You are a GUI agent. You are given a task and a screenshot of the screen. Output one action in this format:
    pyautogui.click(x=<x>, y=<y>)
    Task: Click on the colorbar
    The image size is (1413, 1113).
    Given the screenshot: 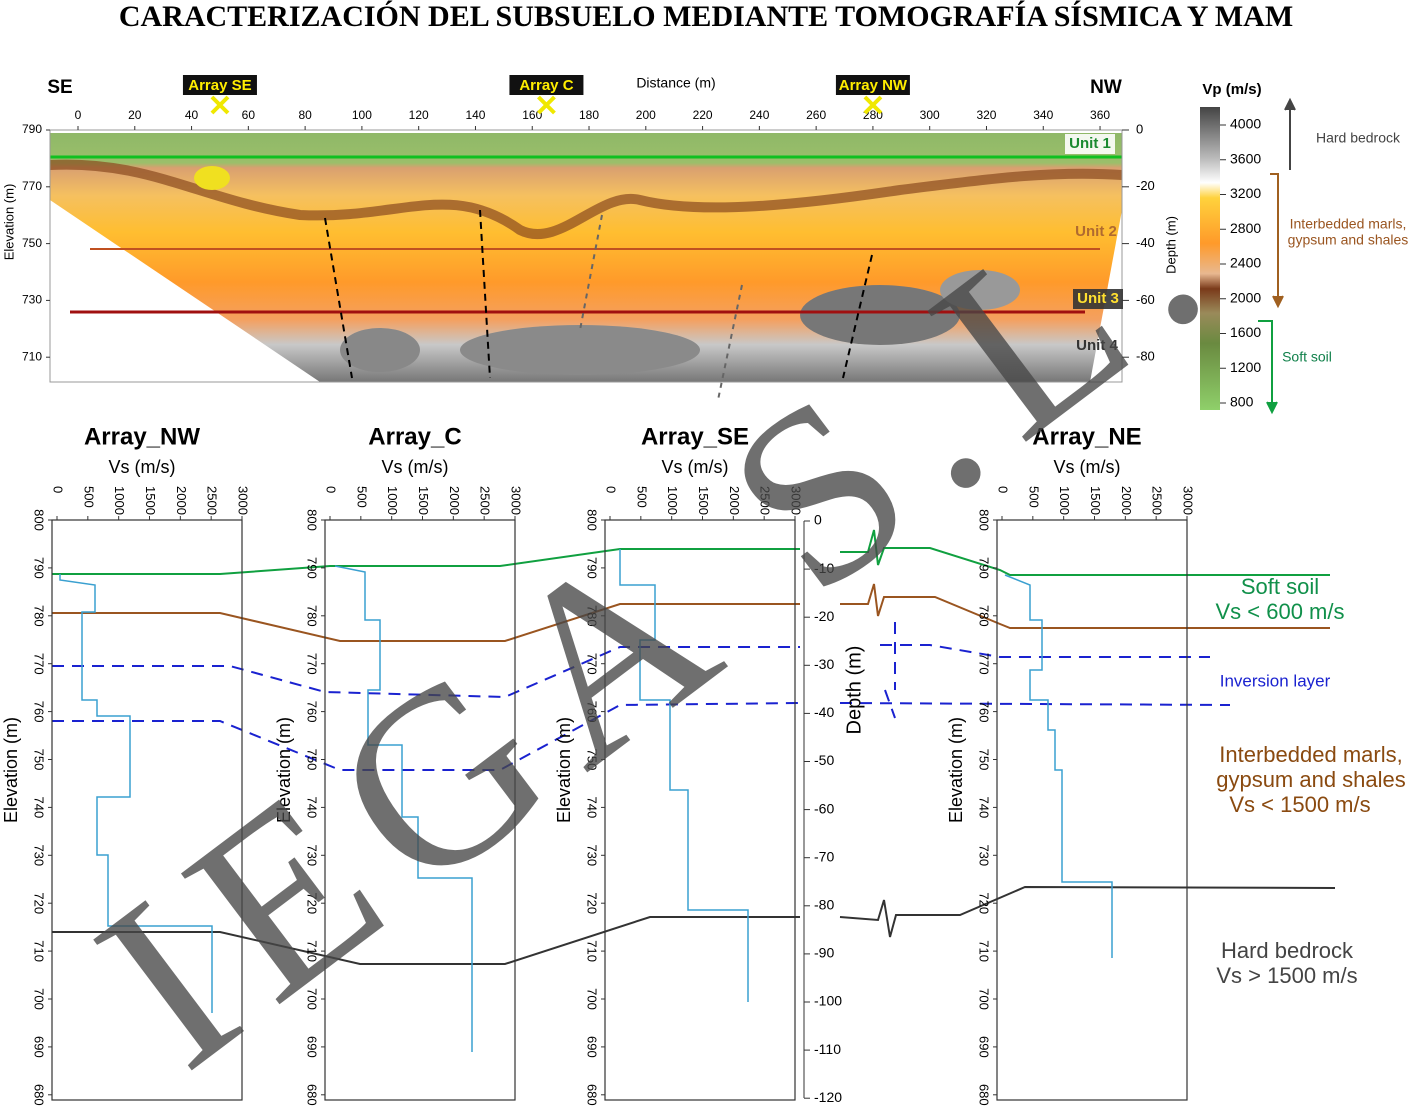 What is the action you would take?
    pyautogui.click(x=1210, y=258)
    